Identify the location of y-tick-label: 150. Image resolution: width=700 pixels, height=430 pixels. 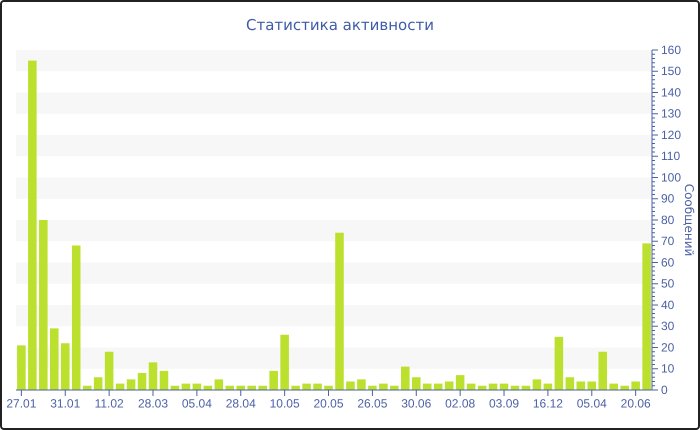
(671, 71).